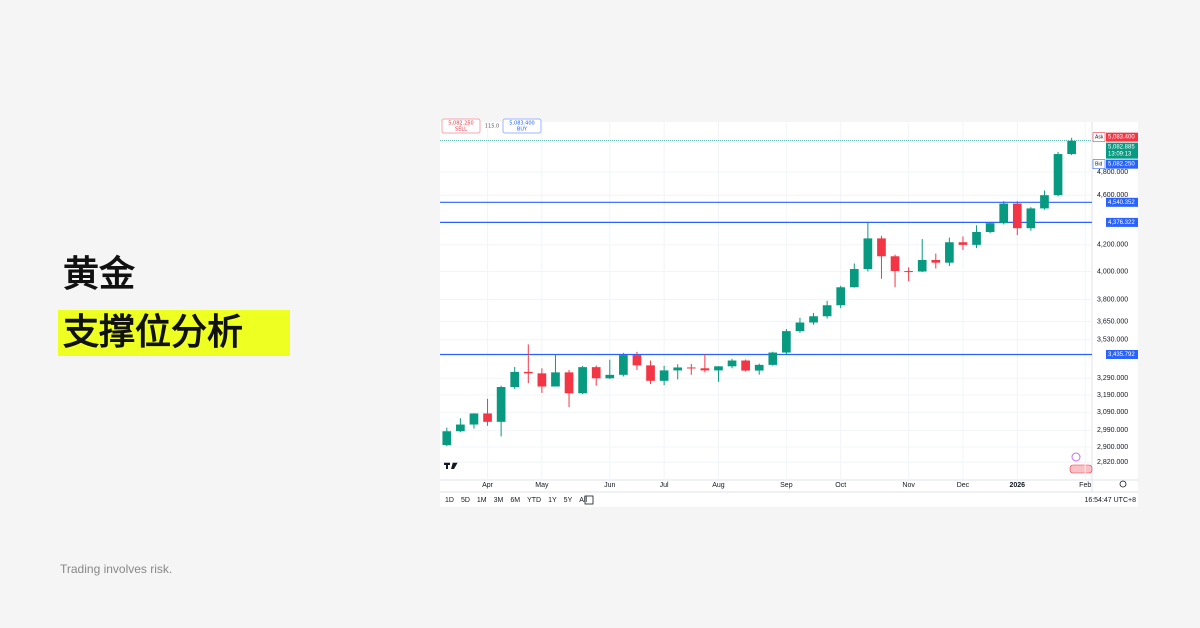  Describe the element at coordinates (488, 485) in the screenshot. I see `x-tick-label: Apr` at that location.